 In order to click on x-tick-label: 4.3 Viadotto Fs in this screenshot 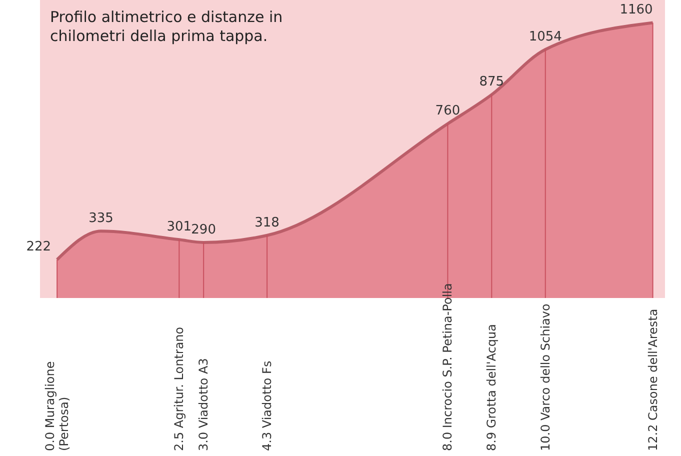, I will do `click(267, 405)`.